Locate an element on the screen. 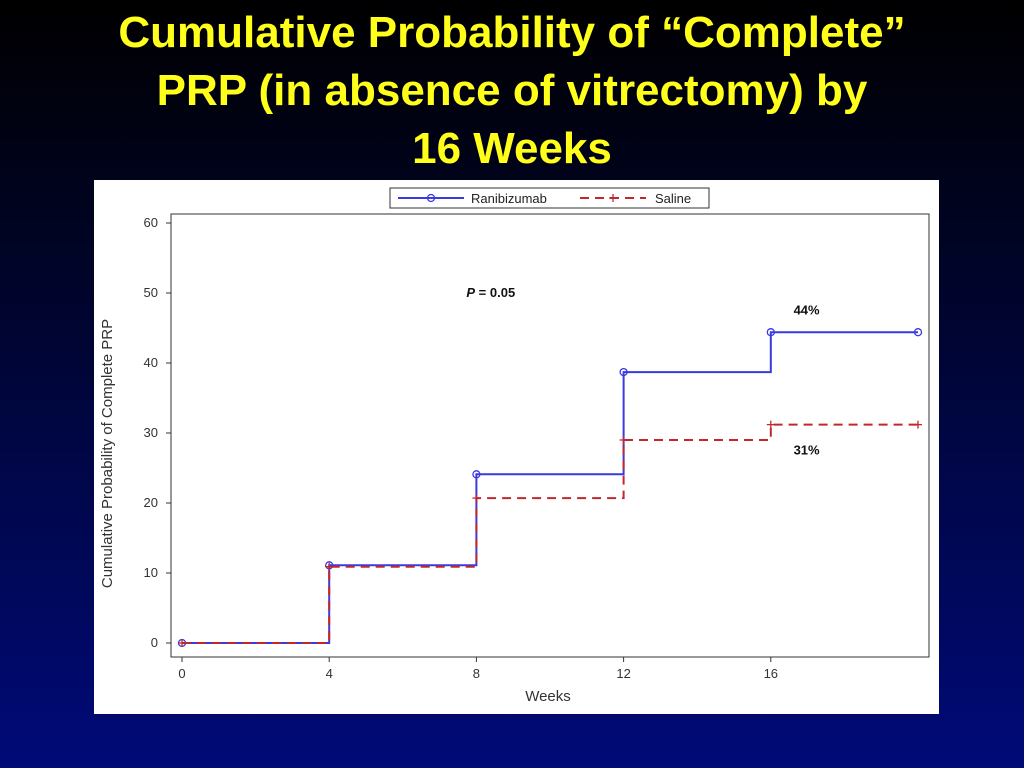 The image size is (1024, 768). y-tick-label: 0 is located at coordinates (154, 642).